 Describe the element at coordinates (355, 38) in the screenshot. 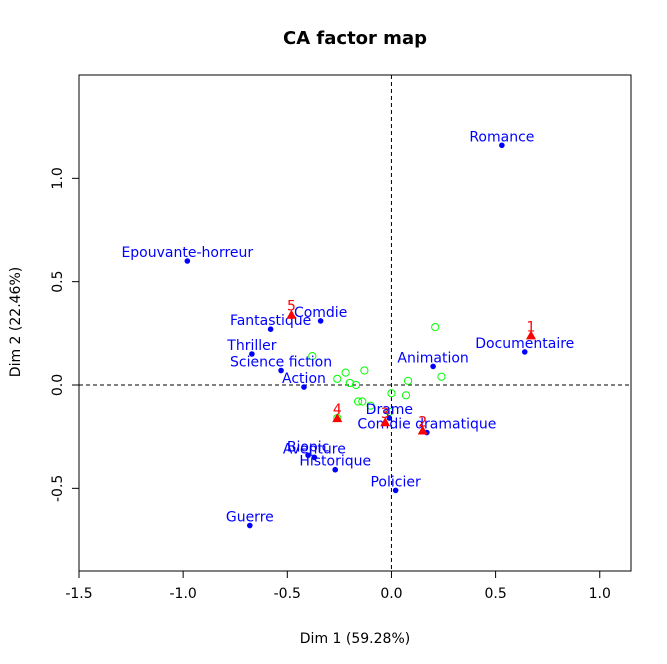

I see `chart-title: CA factor map` at that location.